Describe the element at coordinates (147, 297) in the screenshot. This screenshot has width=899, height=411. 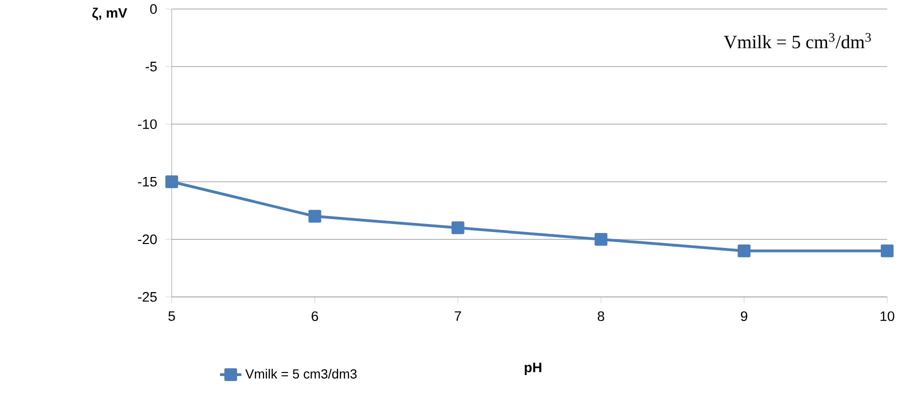
I see `y-tick-label: -25` at that location.